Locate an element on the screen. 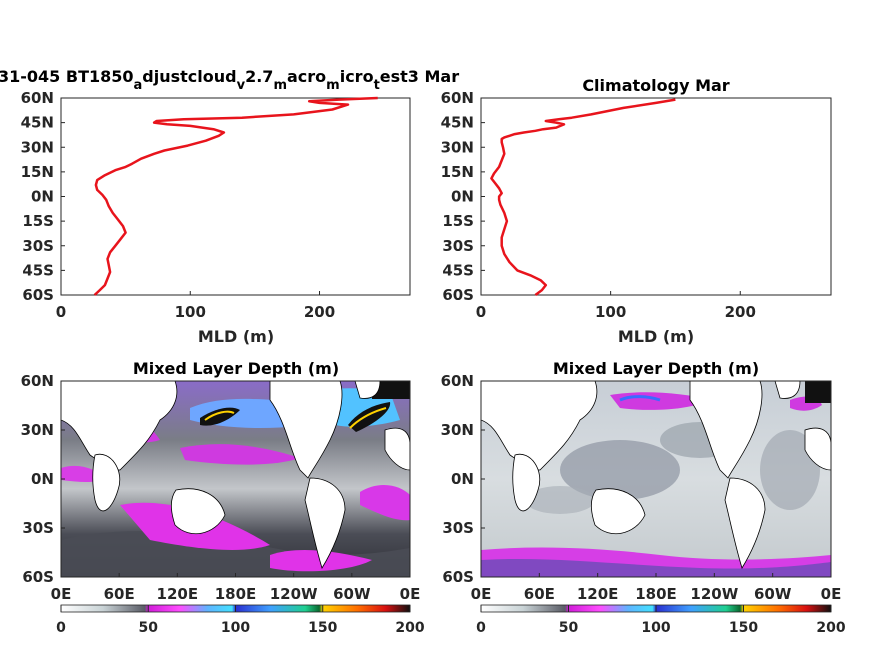 The width and height of the screenshot is (875, 656). kuroshio-contour is located at coordinates (219, 415).